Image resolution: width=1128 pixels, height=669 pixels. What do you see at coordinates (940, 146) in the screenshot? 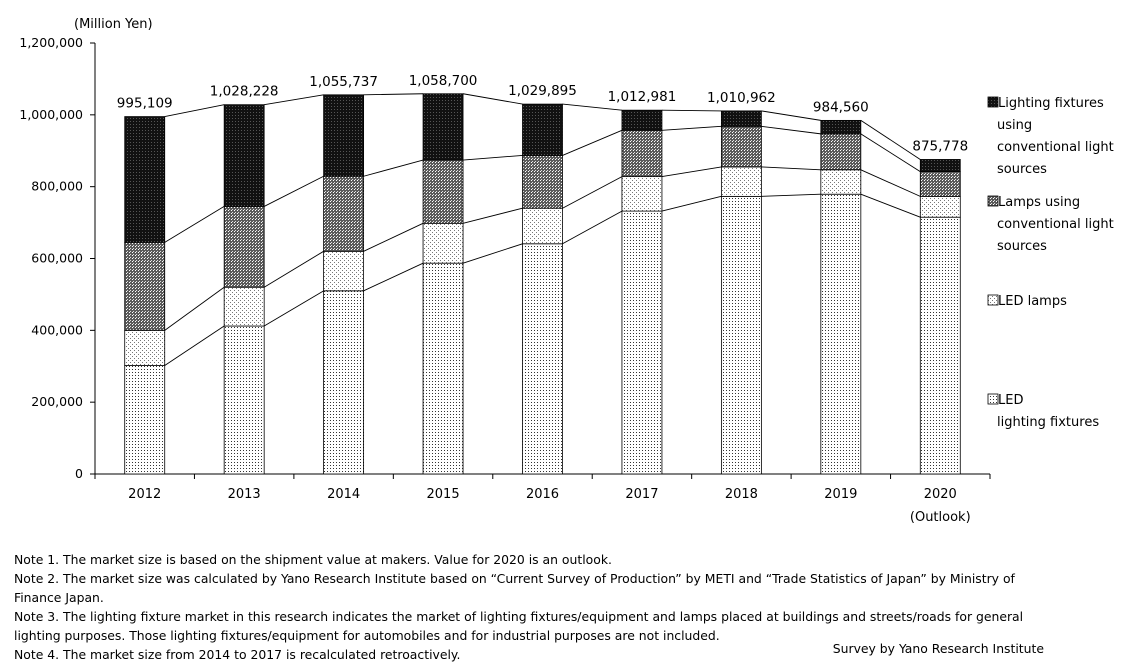
I see `total-label: 875,778` at bounding box center [940, 146].